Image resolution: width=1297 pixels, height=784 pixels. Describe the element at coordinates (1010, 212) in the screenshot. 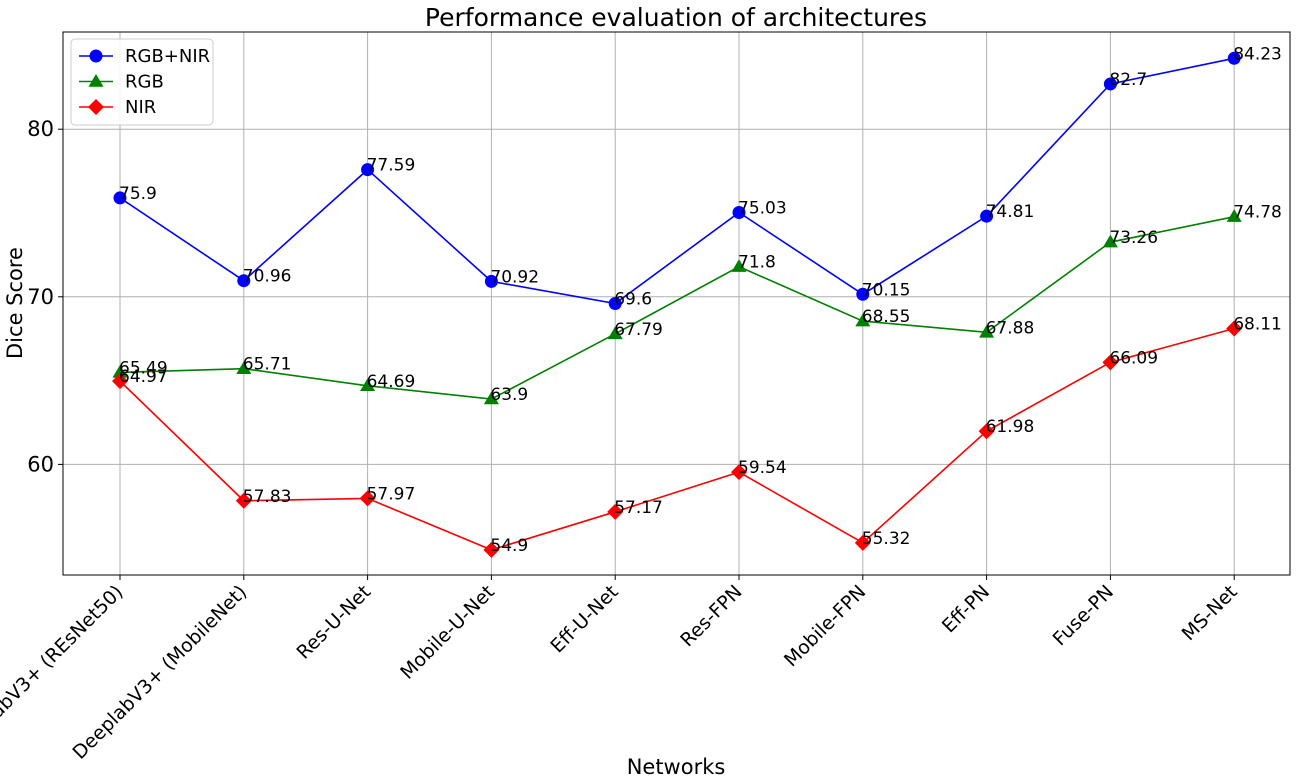

I see `data-label-rgb-nir: 74.81` at that location.